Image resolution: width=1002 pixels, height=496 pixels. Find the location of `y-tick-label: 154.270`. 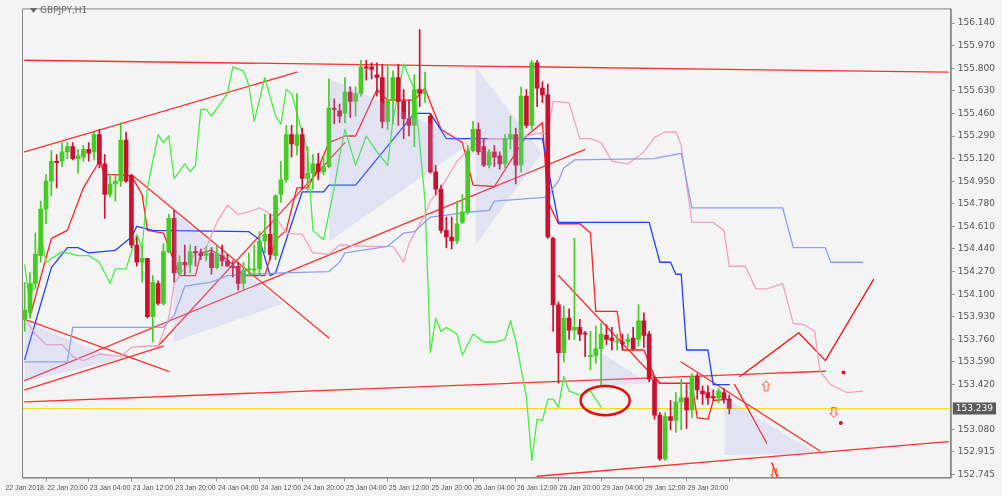

y-tick-label: 154.270 is located at coordinates (976, 270).